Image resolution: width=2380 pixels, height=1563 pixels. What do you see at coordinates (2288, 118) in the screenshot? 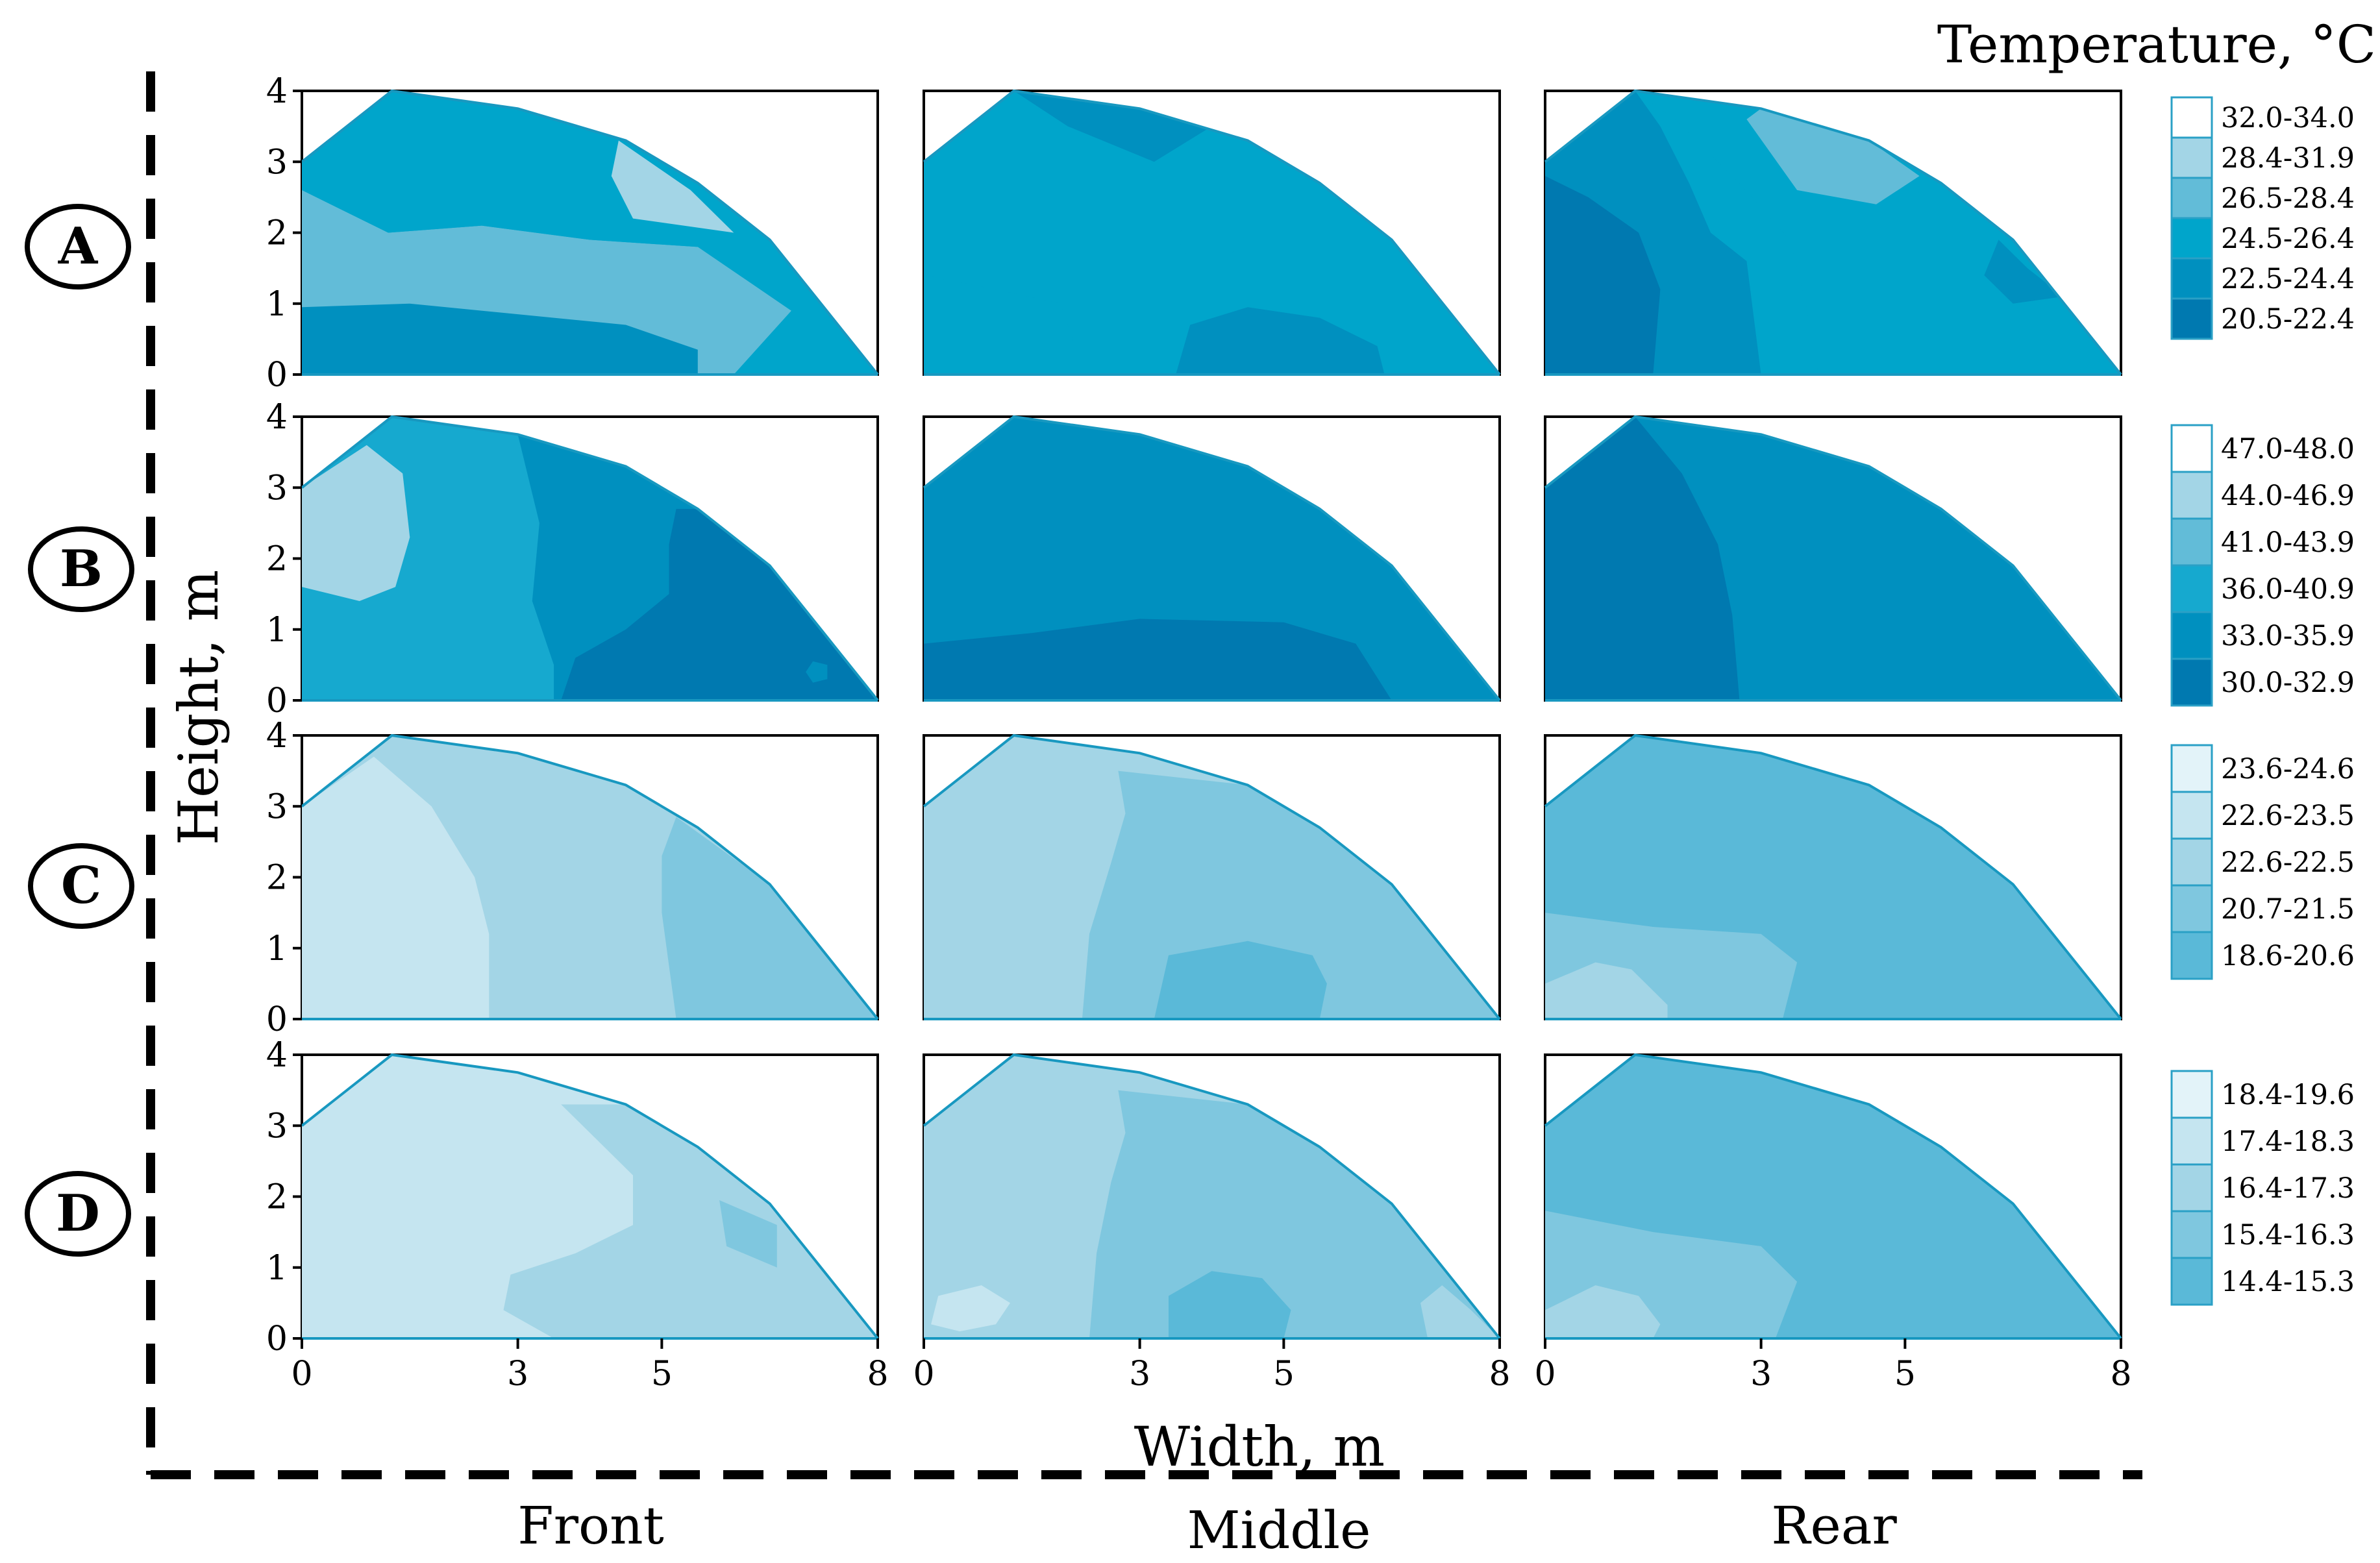
I see `legend-row-a-label-1: 32.0-34.0` at bounding box center [2288, 118].